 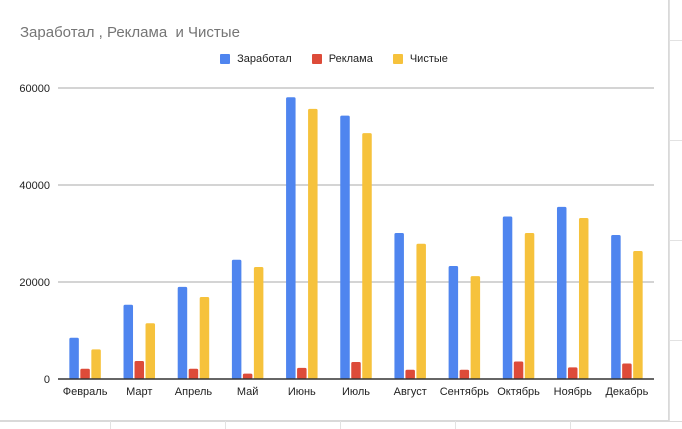 I want to click on chart-legend: Заработал Реклама Чистые, so click(x=334, y=59).